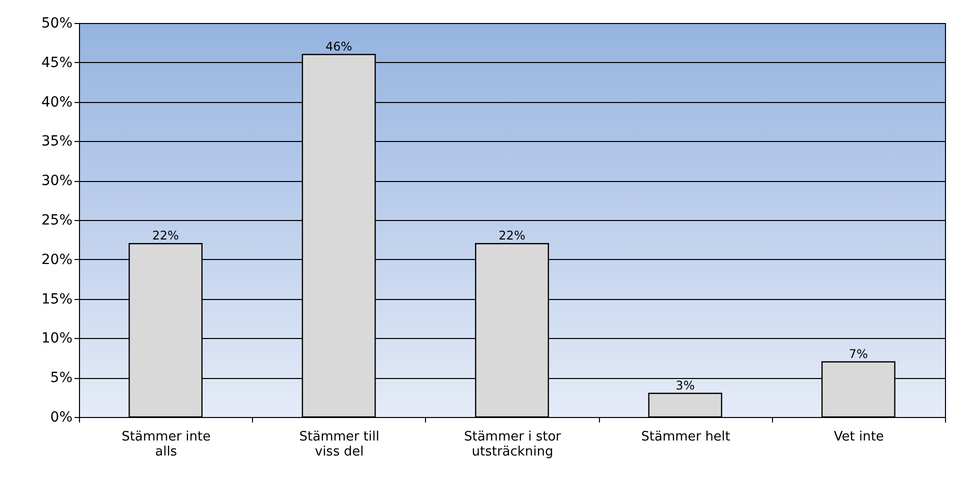 The height and width of the screenshot is (489, 960). Describe the element at coordinates (56, 24) in the screenshot. I see `y-tick-label: 50%` at that location.